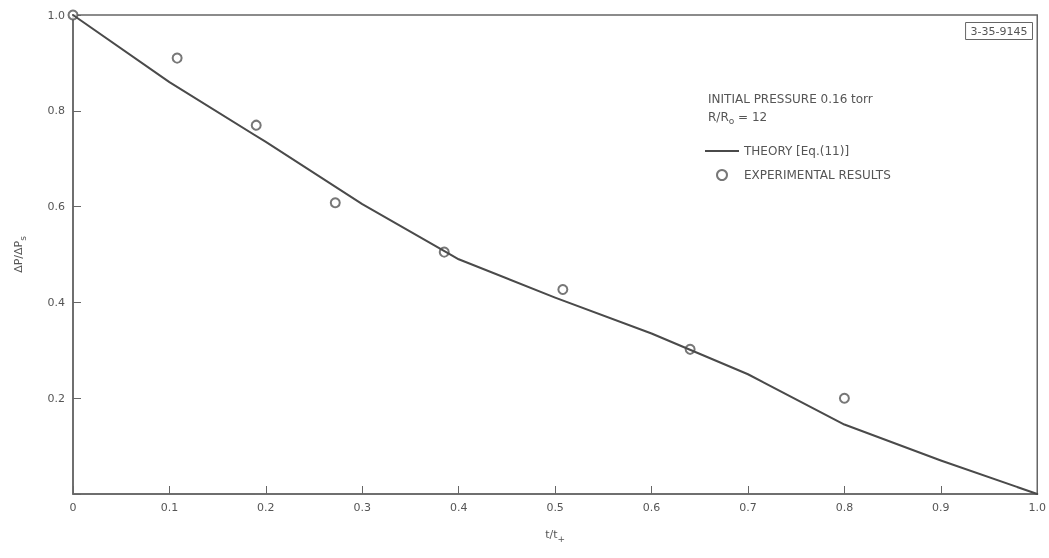 This screenshot has height=558, width=1049. Describe the element at coordinates (651, 507) in the screenshot. I see `x-tick-label: 0.6` at that location.